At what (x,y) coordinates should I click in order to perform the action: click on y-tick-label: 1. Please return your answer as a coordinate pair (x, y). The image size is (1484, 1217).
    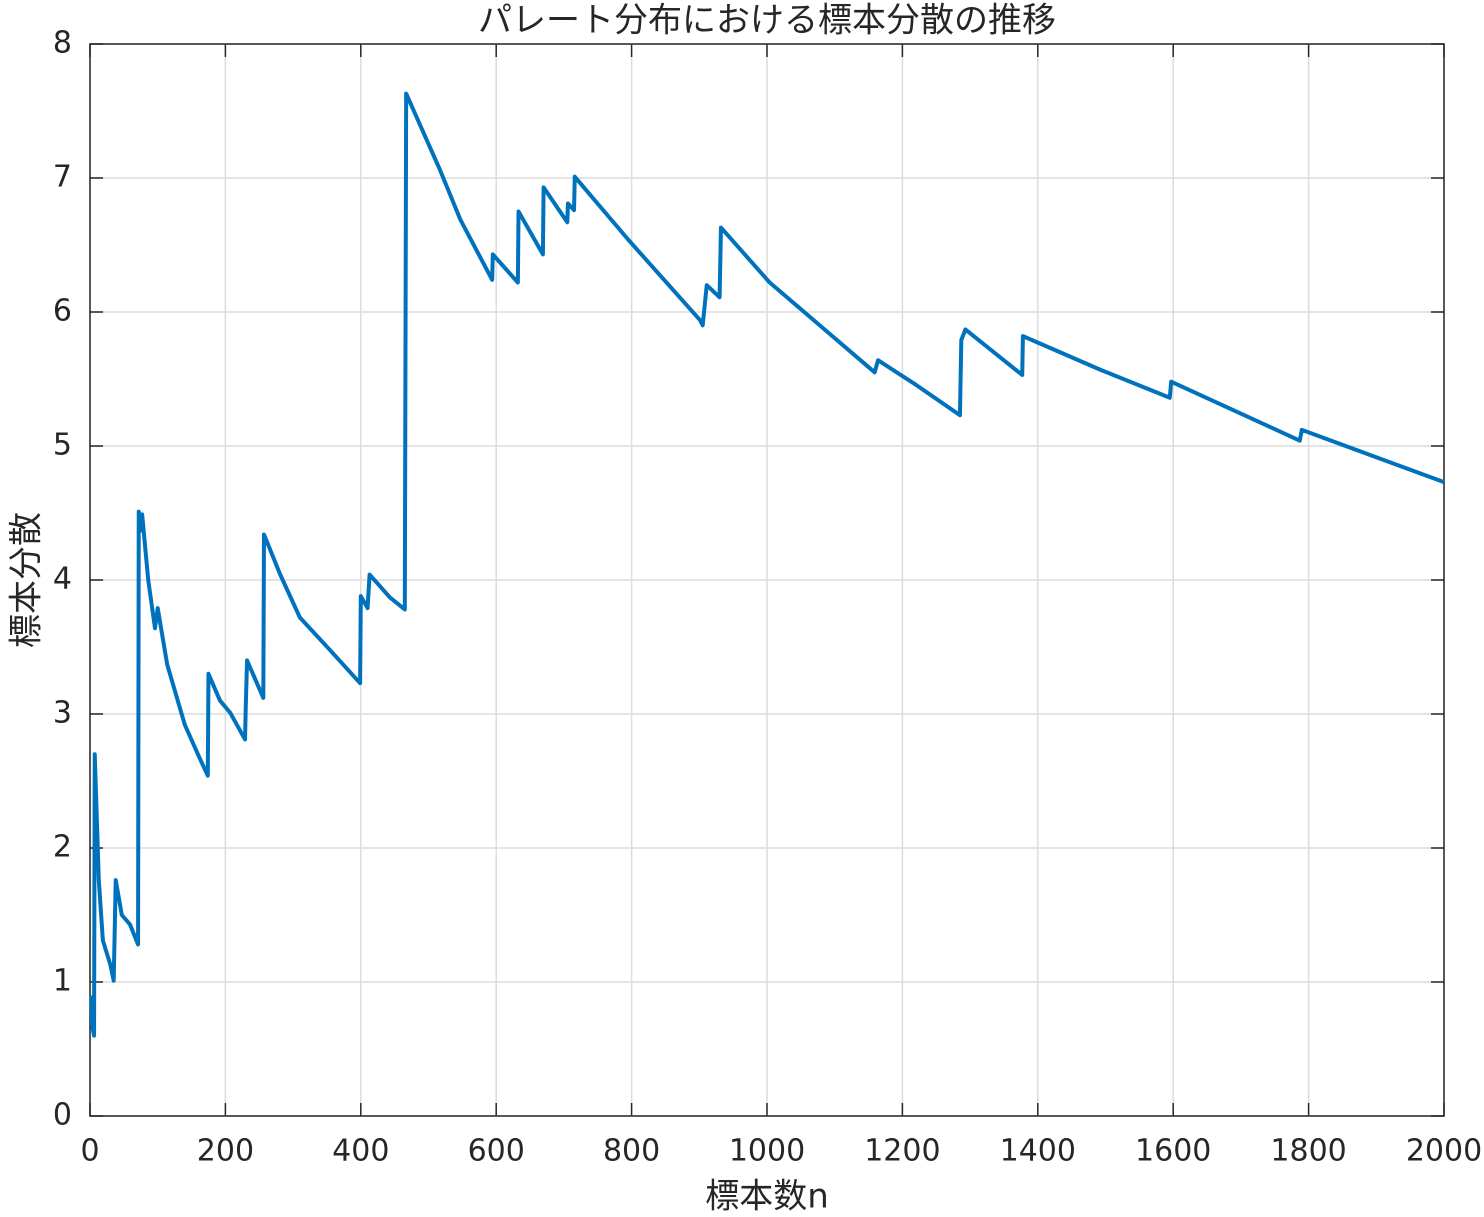
    Looking at the image, I should click on (62, 981).